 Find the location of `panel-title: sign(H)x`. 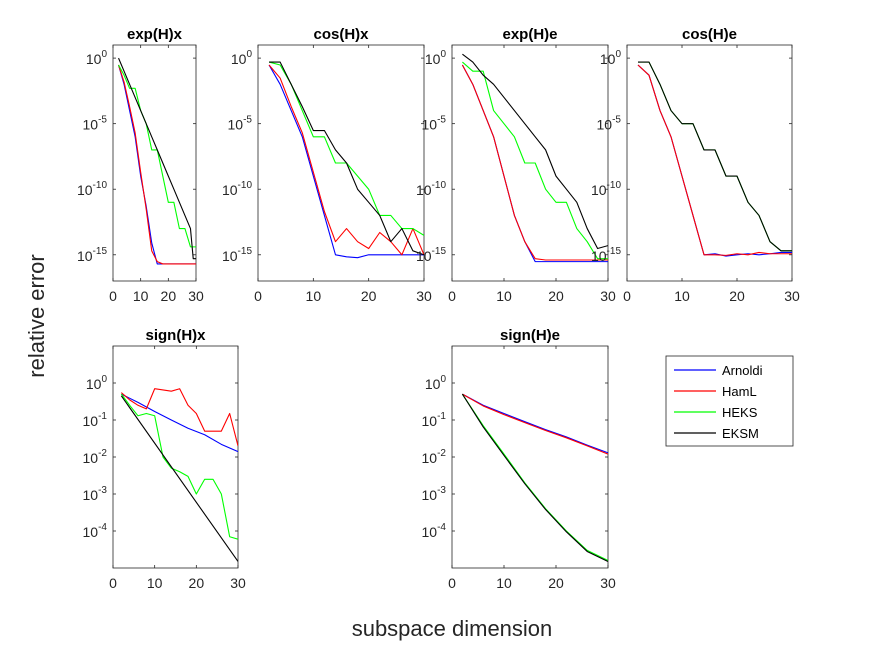

panel-title: sign(H)x is located at coordinates (176, 335).